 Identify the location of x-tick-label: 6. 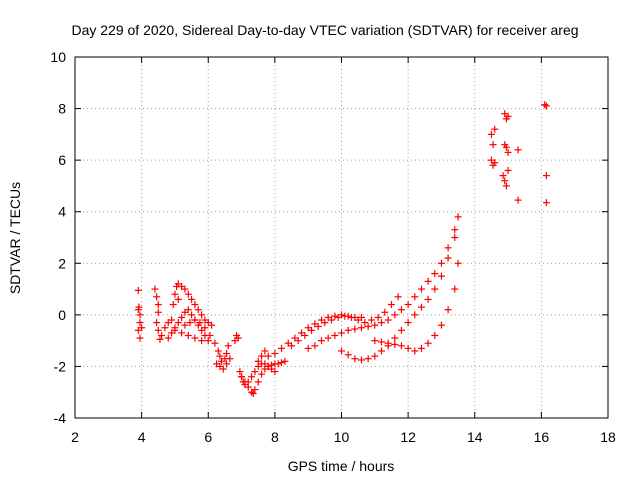
(208, 437).